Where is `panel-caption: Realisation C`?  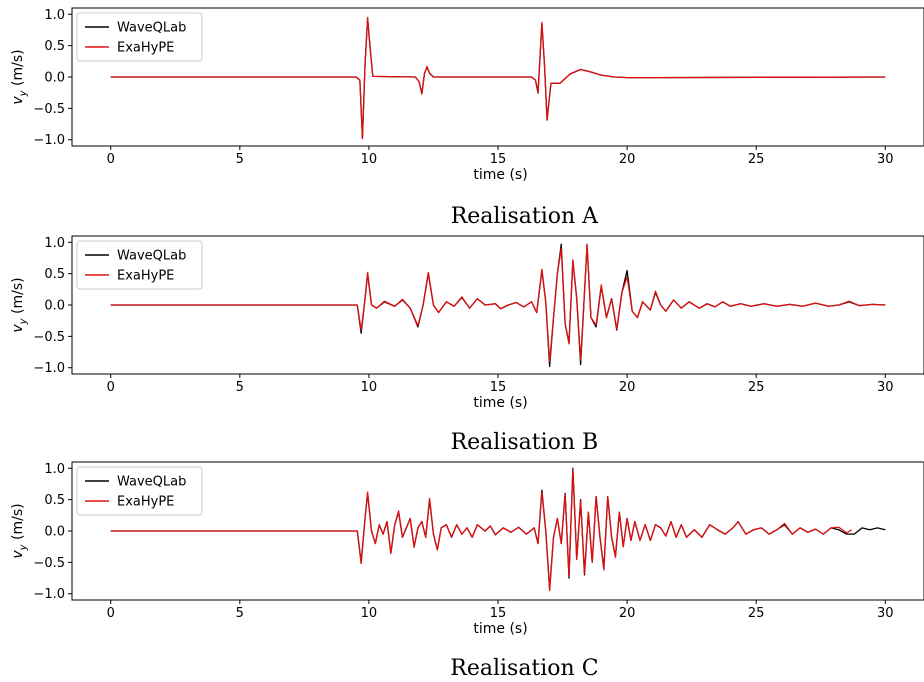
panel-caption: Realisation C is located at coordinates (524, 668).